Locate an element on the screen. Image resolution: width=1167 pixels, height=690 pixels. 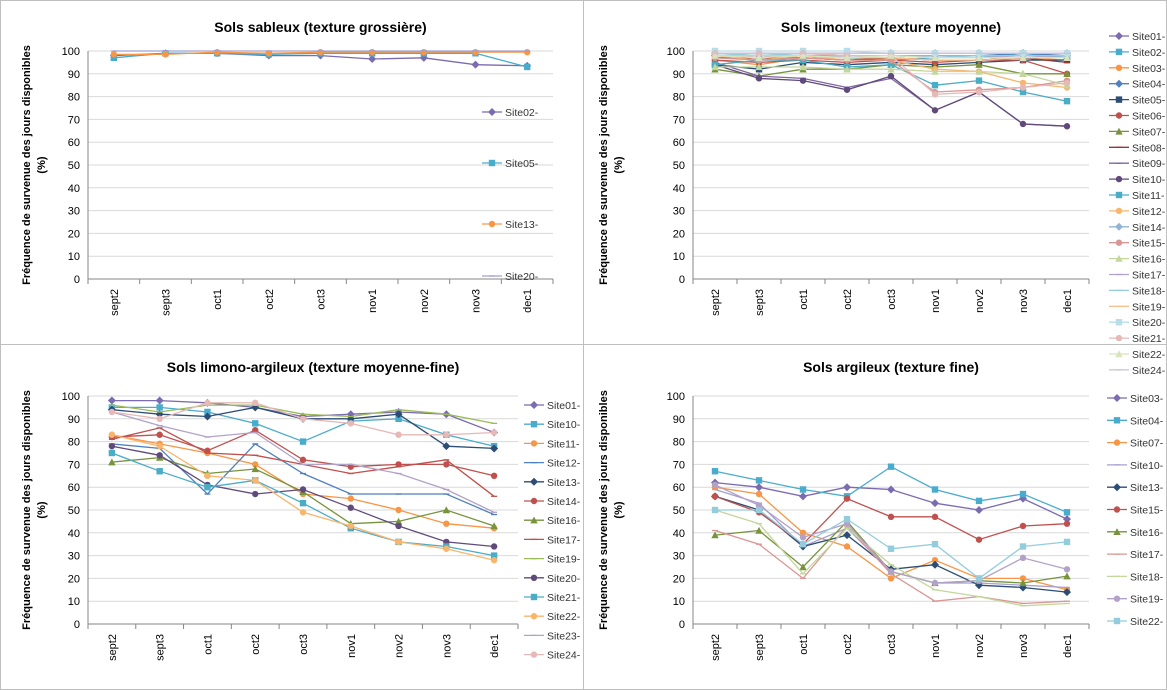
legend-item: Site07- is located at coordinates (1137, 132).